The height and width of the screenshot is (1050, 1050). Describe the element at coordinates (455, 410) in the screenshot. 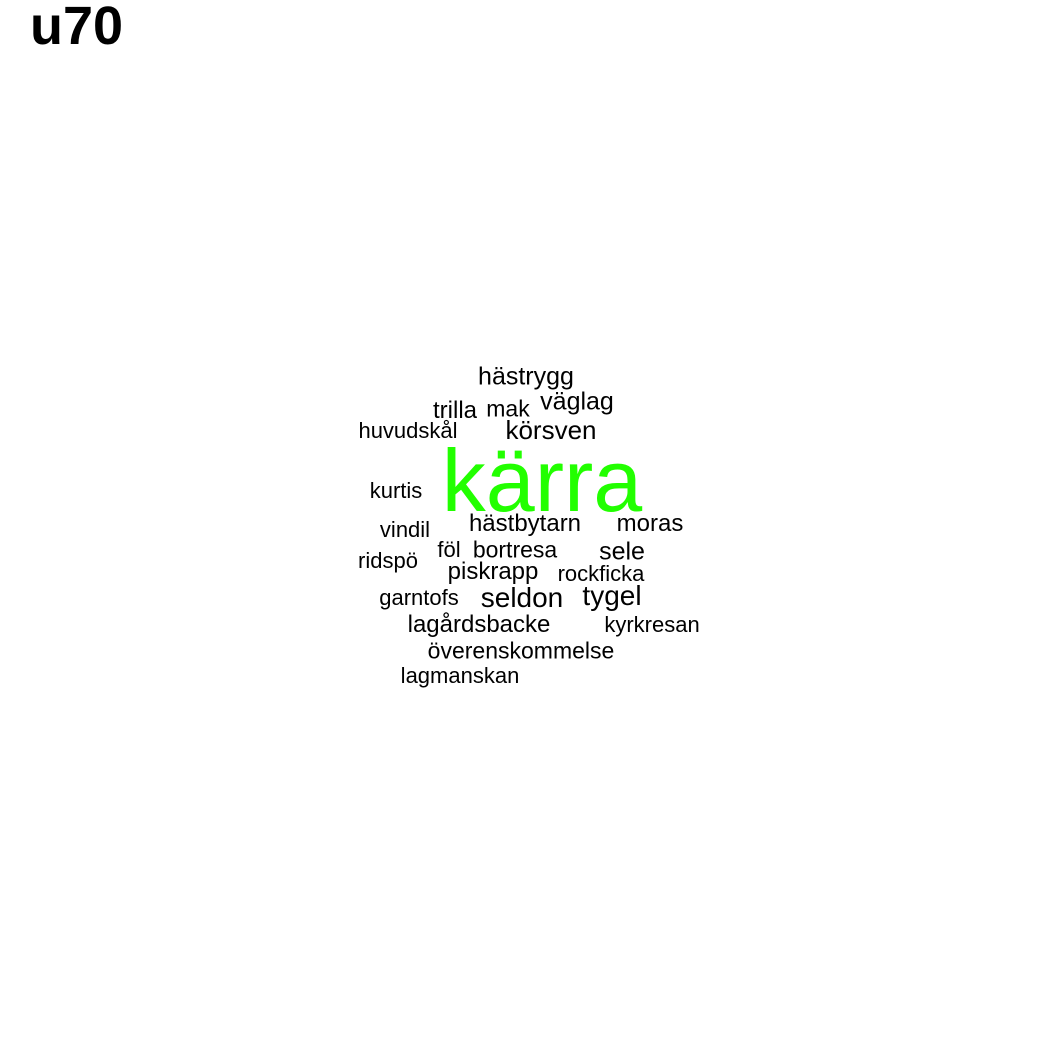

I see `word-trilla: trilla` at that location.